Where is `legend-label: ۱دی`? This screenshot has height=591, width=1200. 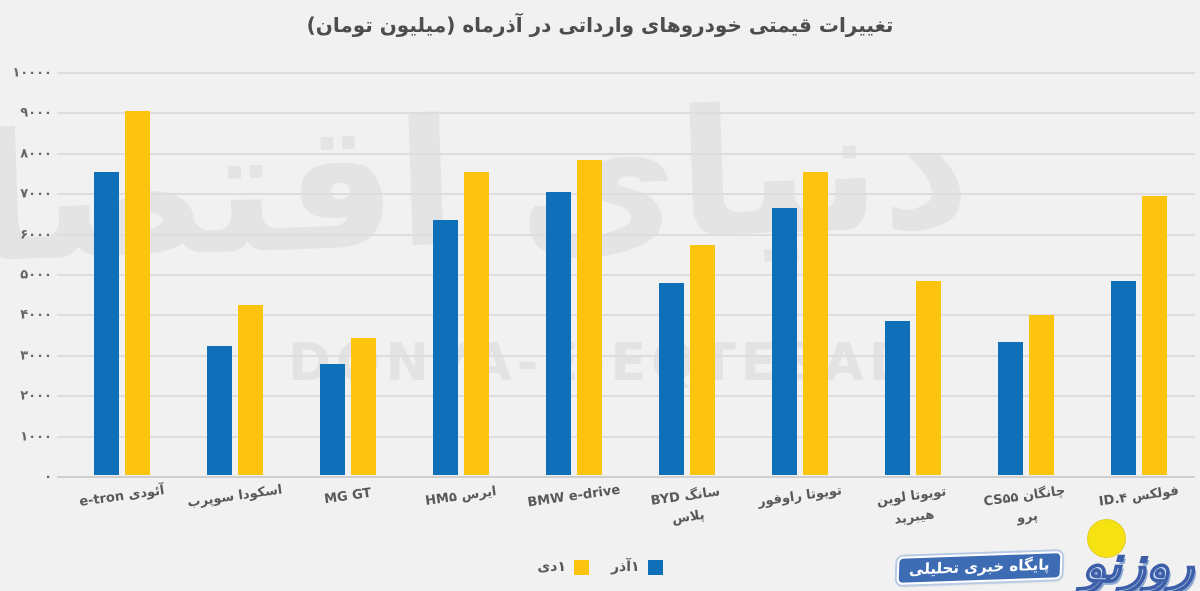 legend-label: ۱دی is located at coordinates (551, 567).